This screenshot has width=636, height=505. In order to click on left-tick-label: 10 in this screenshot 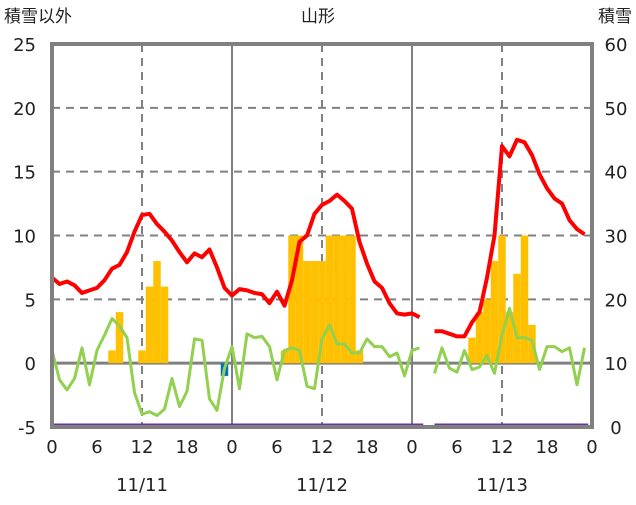, I will do `click(24, 237)`.